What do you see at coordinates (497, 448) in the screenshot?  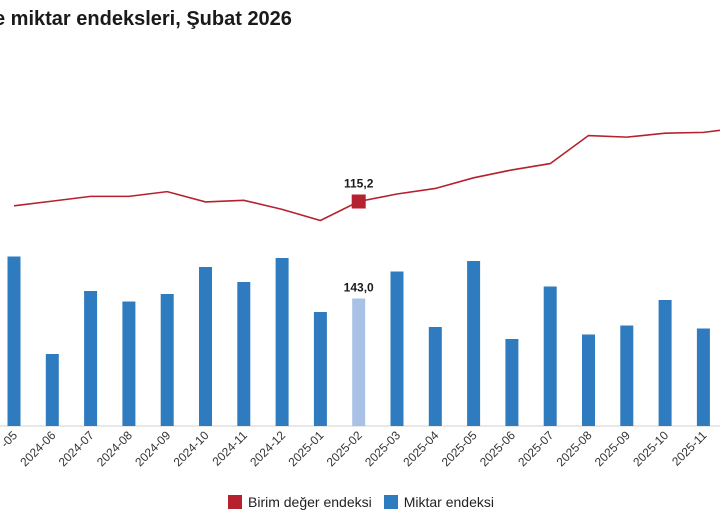 I see `x-tick-label-2025-06: 2025-06` at bounding box center [497, 448].